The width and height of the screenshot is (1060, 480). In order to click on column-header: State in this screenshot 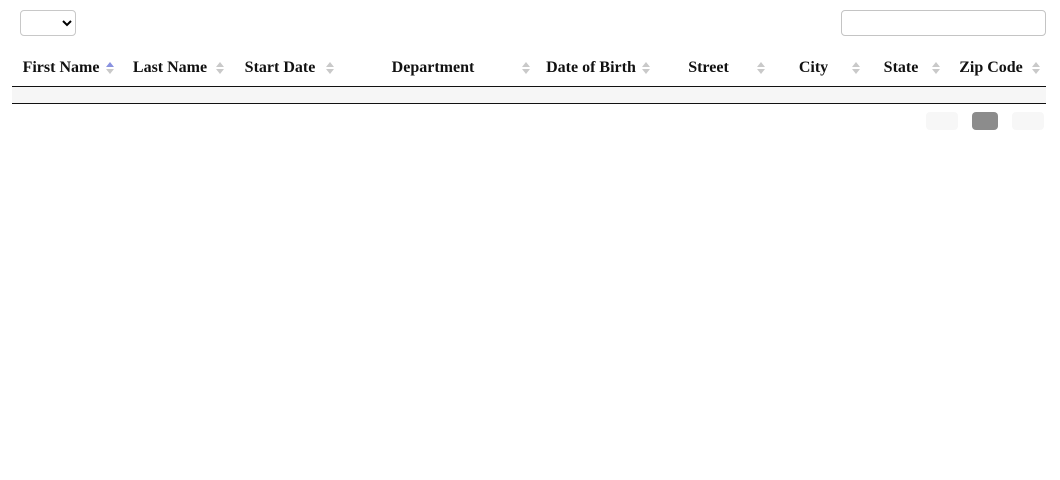, I will do `click(906, 68)`.